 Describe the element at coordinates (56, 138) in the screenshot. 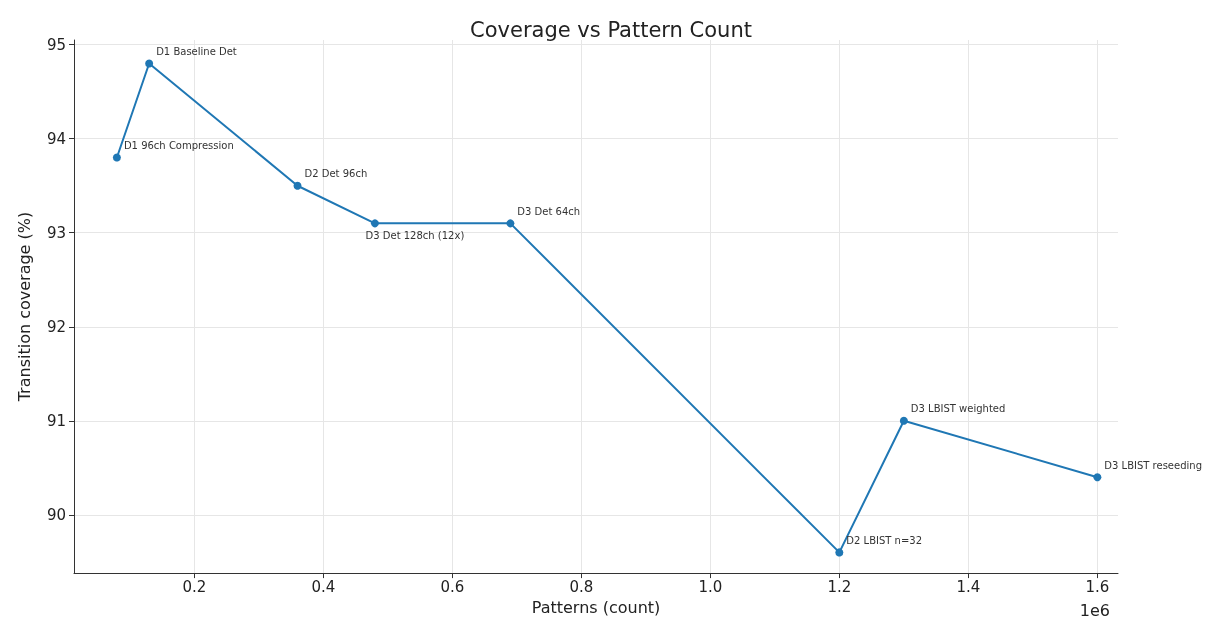

I see `y-tick-label: 94` at that location.